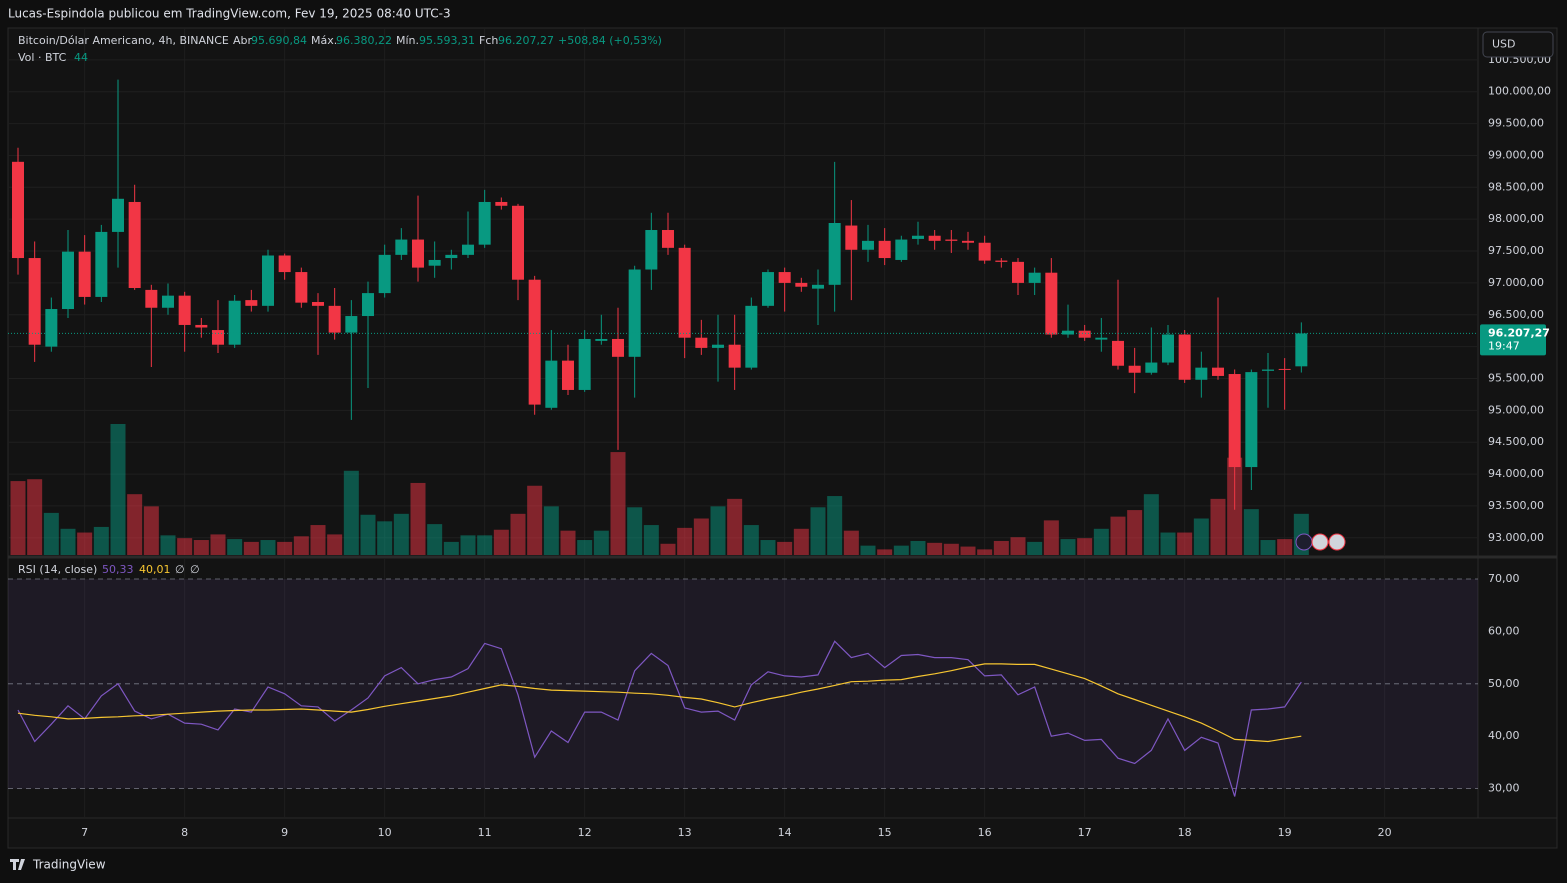 The width and height of the screenshot is (1567, 883). I want to click on brand-logo, so click(17, 864).